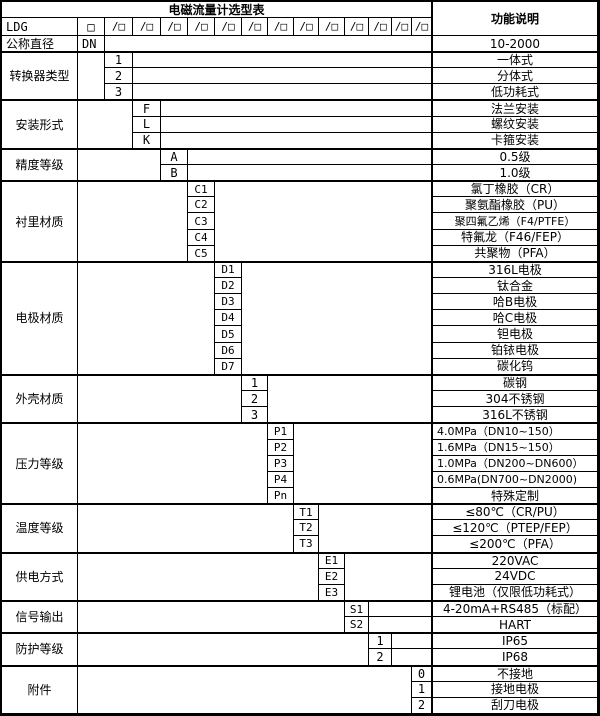  What do you see at coordinates (40, 464) in the screenshot?
I see `category-label: 压力等级` at bounding box center [40, 464].